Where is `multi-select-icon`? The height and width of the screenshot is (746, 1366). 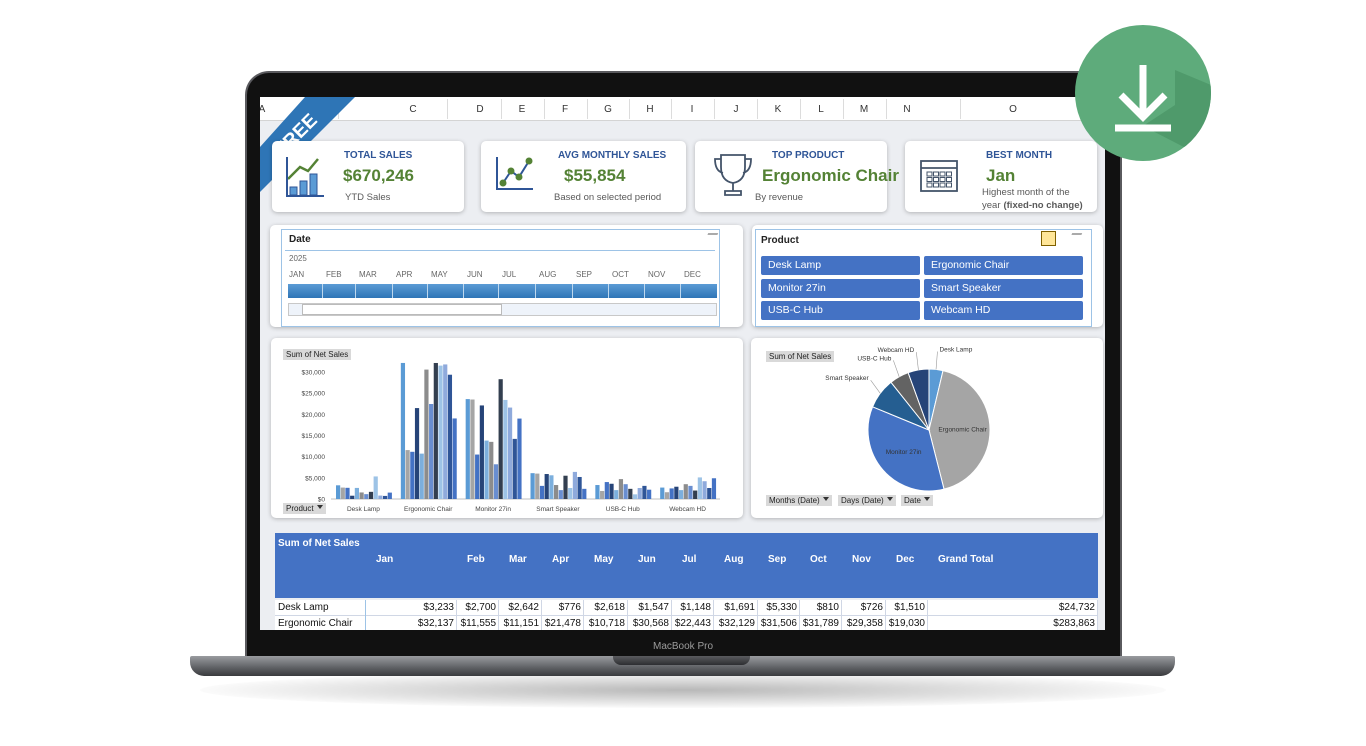
multi-select-icon is located at coordinates (1048, 238).